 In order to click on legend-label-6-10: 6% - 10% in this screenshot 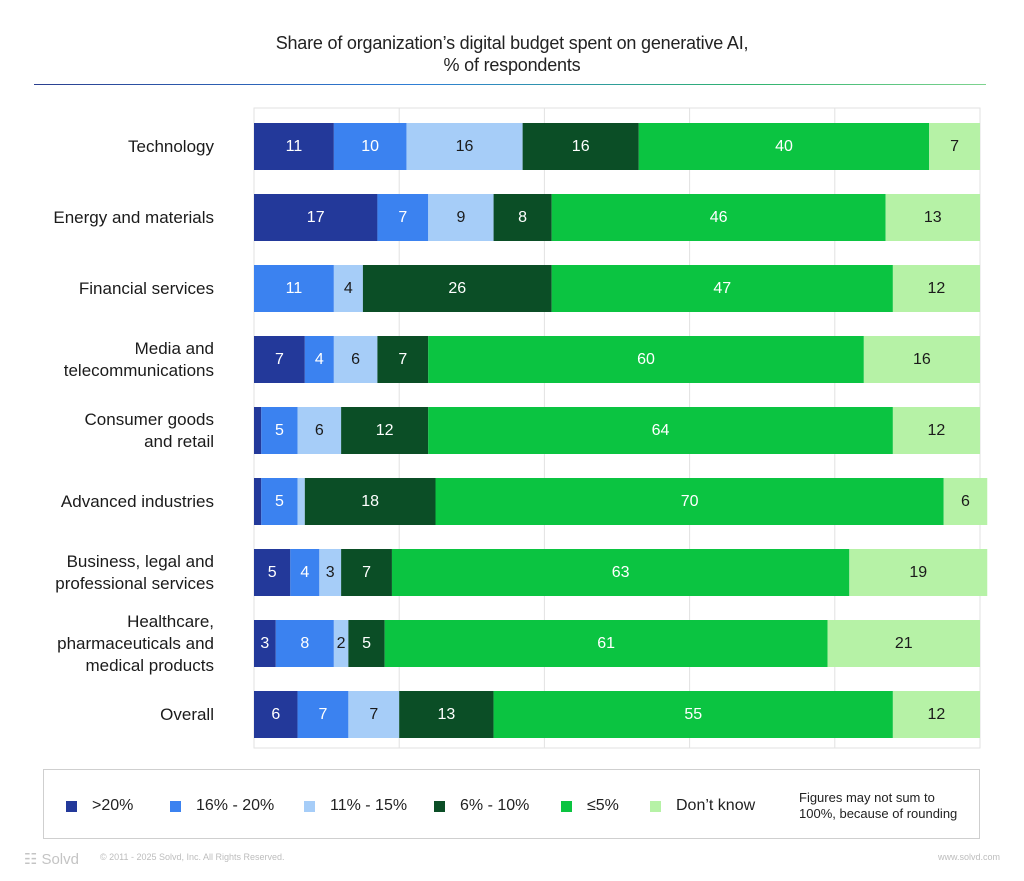, I will do `click(495, 805)`.